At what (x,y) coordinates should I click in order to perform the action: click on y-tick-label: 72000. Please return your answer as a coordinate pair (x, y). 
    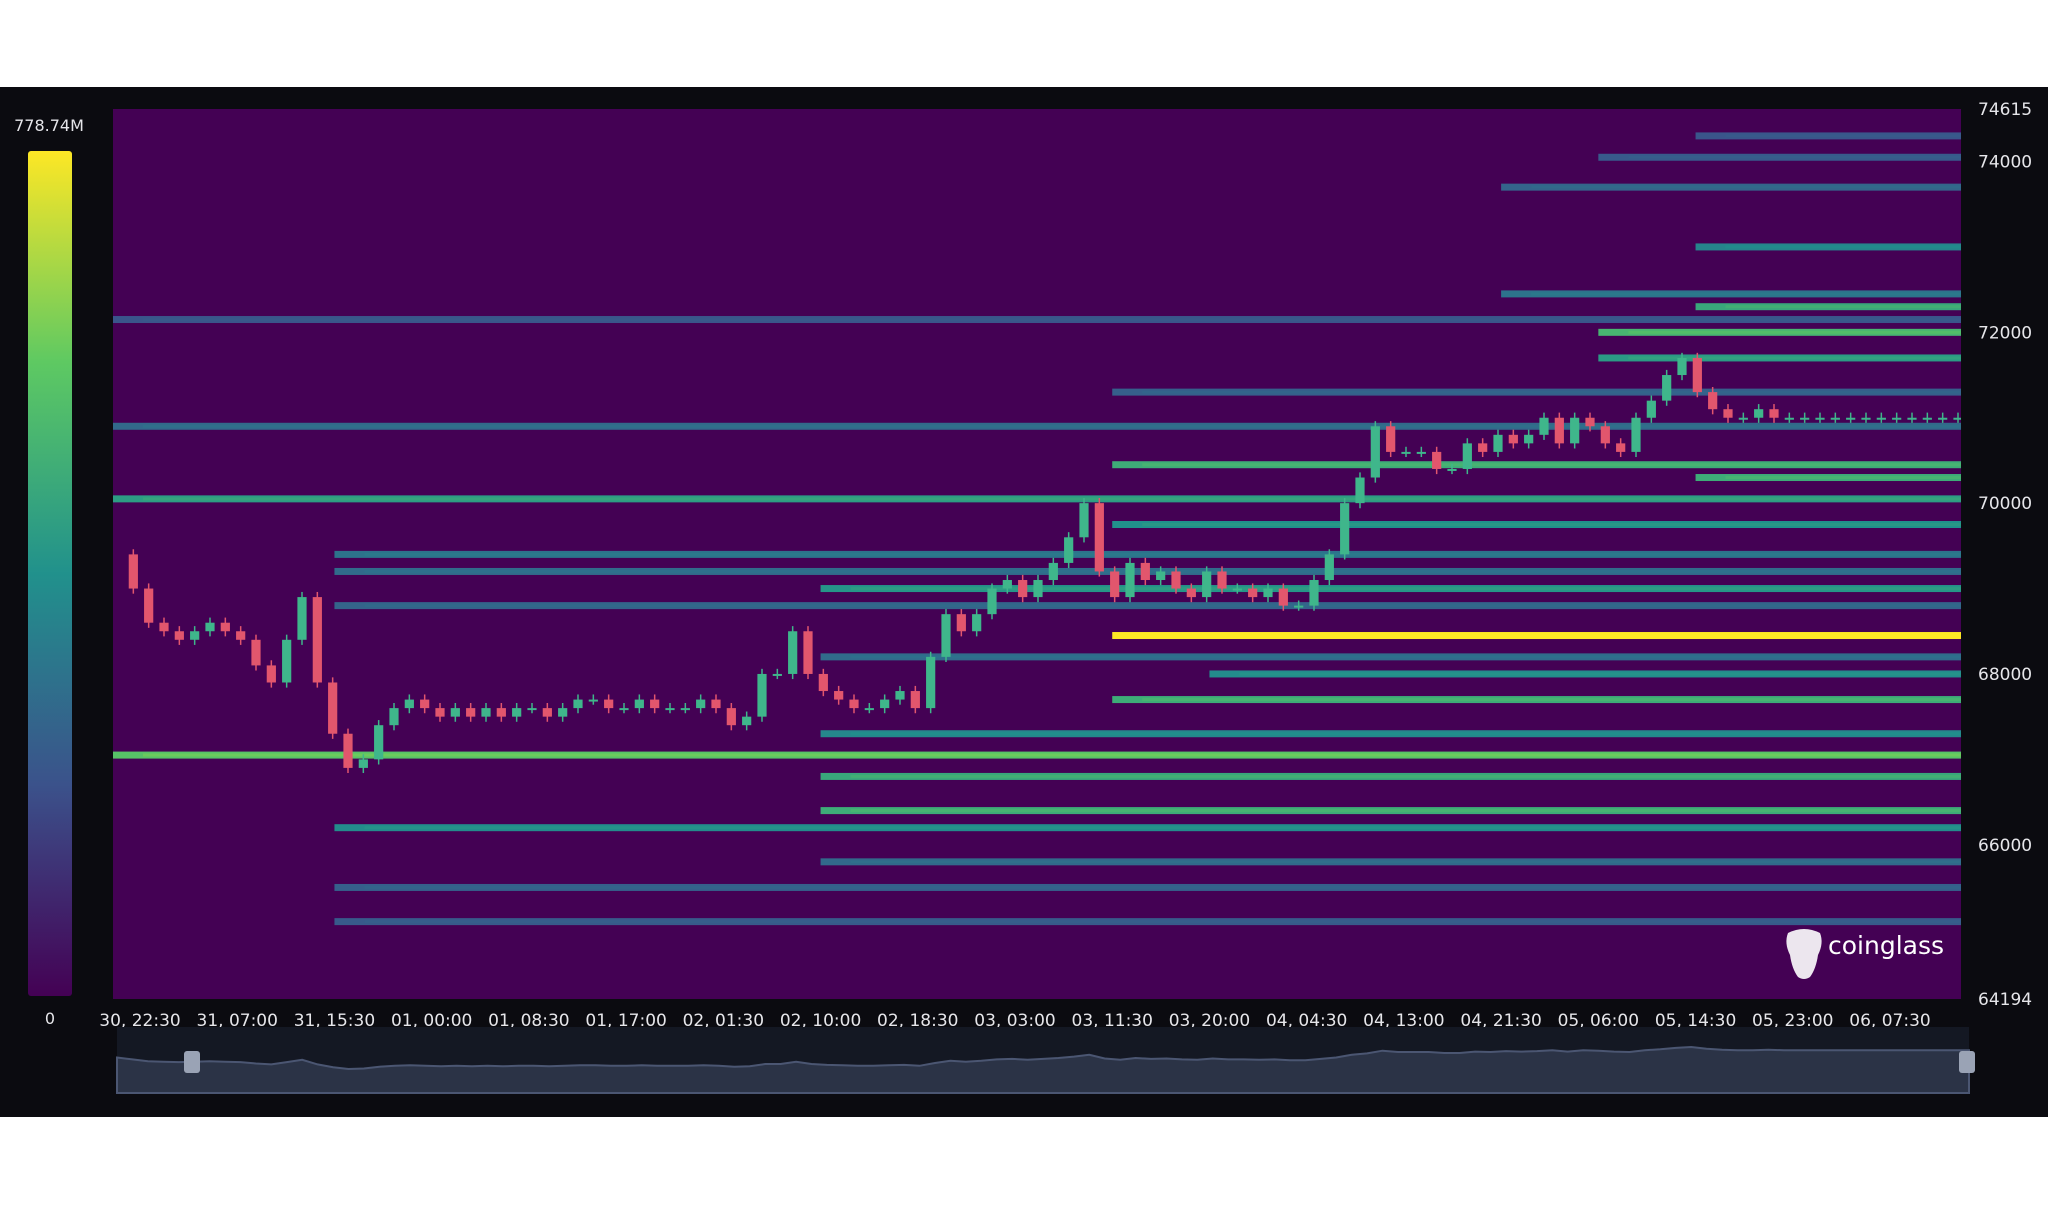
    Looking at the image, I should click on (2005, 333).